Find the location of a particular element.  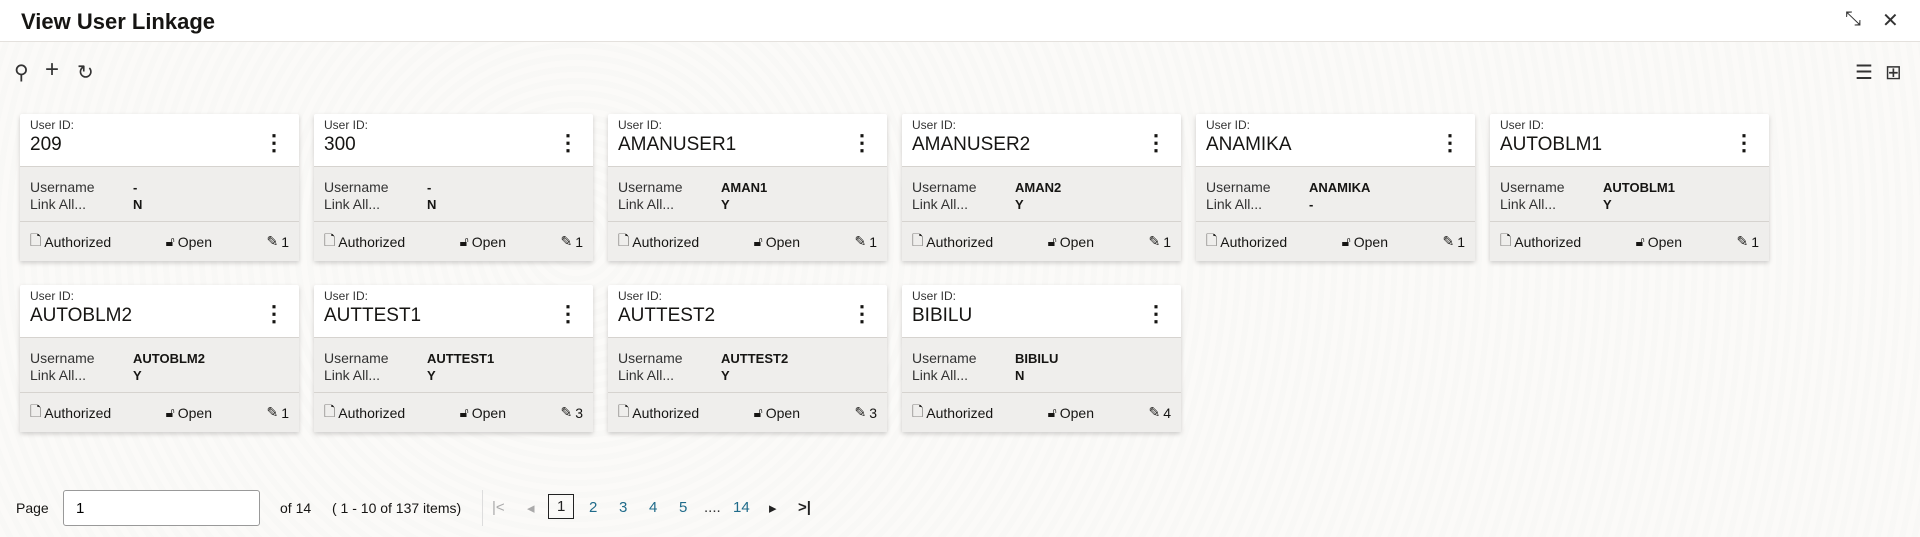

user-id-value: ANAMIKA is located at coordinates (1249, 144).